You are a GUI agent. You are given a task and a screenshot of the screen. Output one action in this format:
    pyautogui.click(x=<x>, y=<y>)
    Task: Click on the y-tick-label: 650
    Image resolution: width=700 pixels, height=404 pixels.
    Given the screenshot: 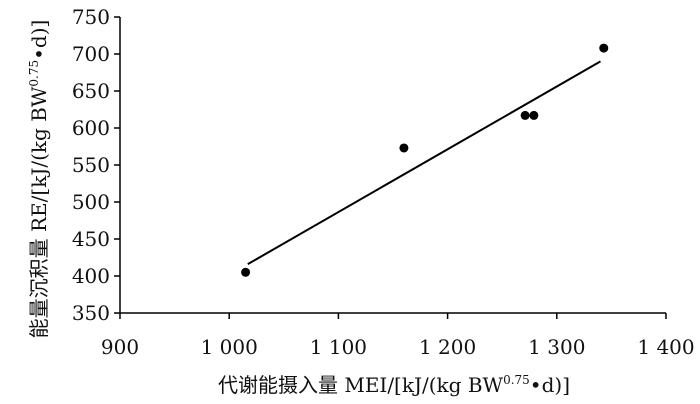 What is the action you would take?
    pyautogui.click(x=91, y=91)
    